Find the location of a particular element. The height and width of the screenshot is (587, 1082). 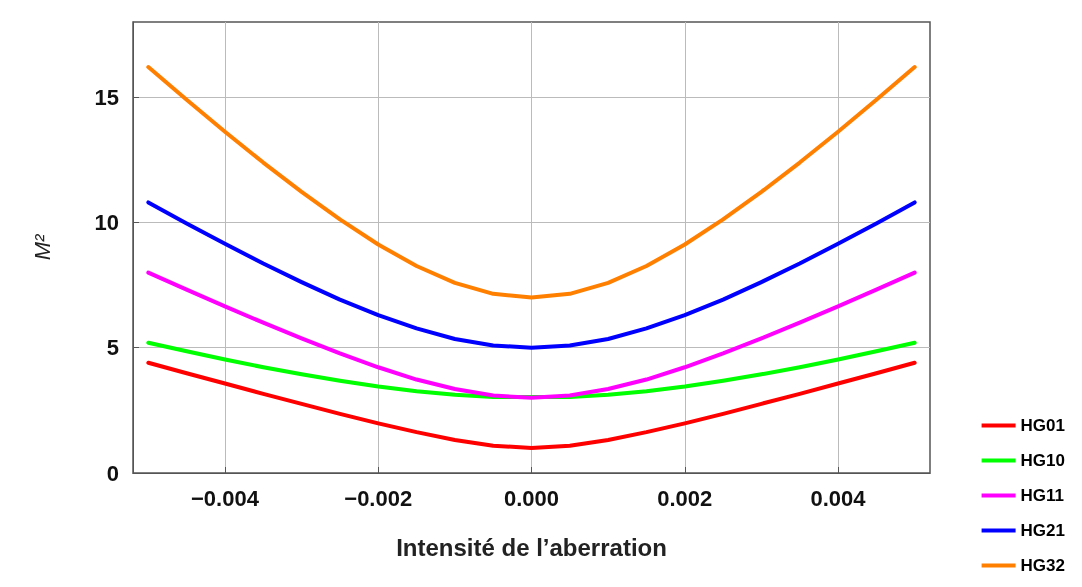

legend-label: HG01 is located at coordinates (1043, 425).